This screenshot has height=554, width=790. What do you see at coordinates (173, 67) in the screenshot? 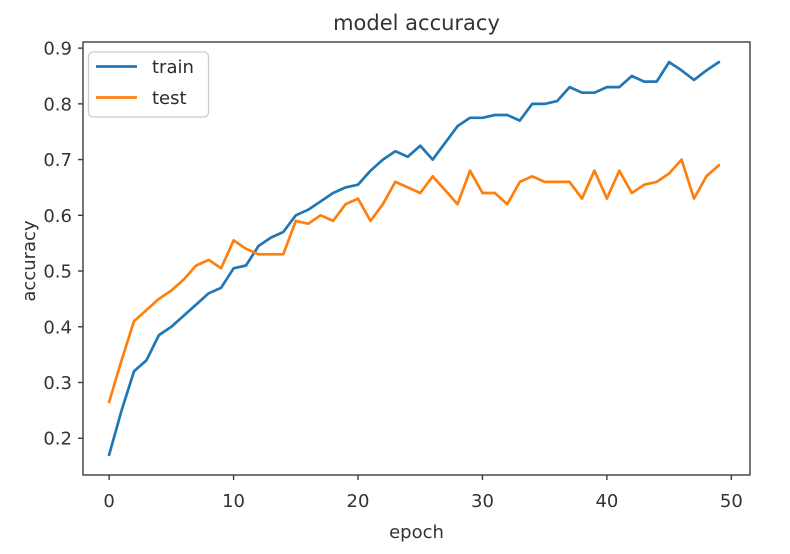
I see `legend-train-label: train` at bounding box center [173, 67].